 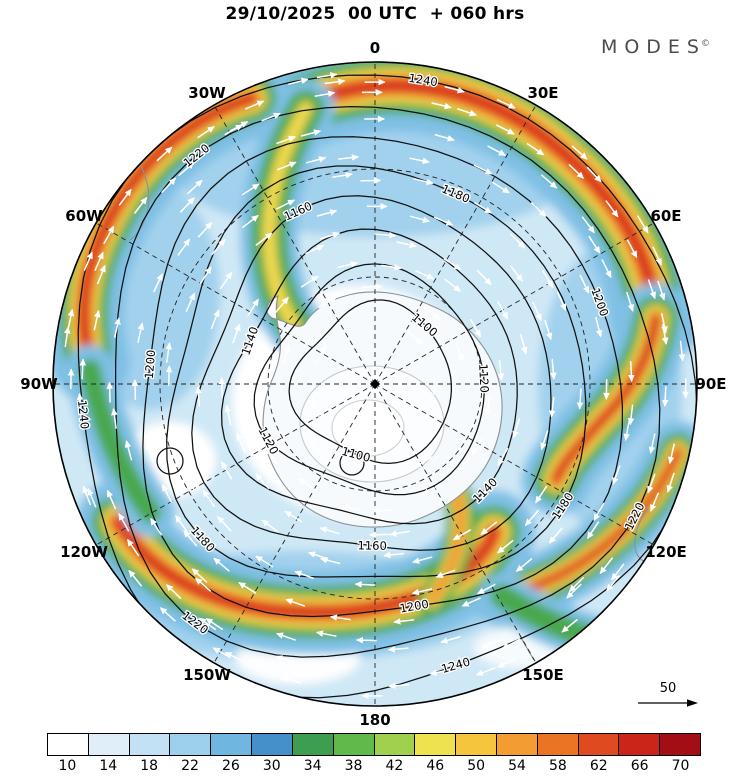 I want to click on reference-arrow-icon, so click(x=668, y=703).